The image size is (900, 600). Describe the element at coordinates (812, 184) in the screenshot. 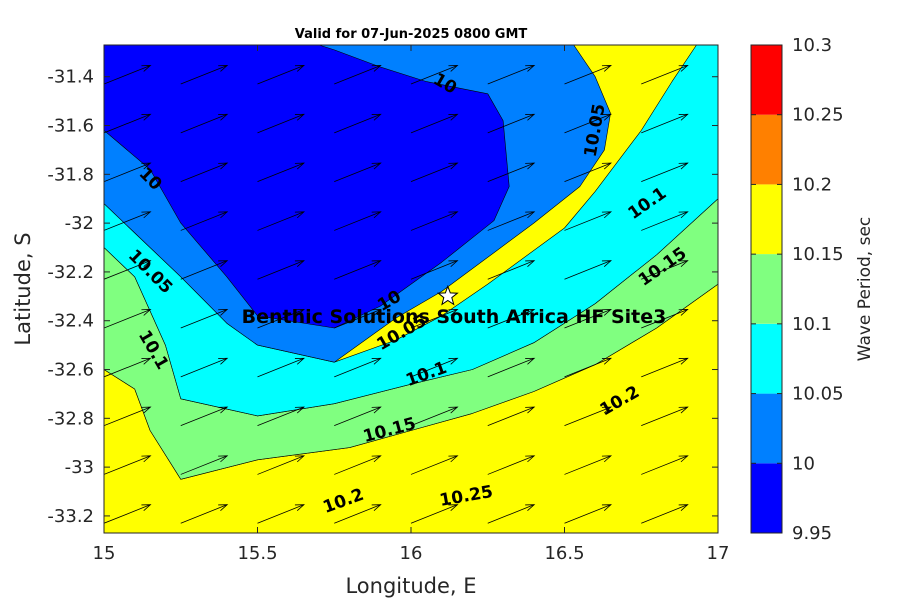

I see `colorbar-tick-label: 10.2` at that location.